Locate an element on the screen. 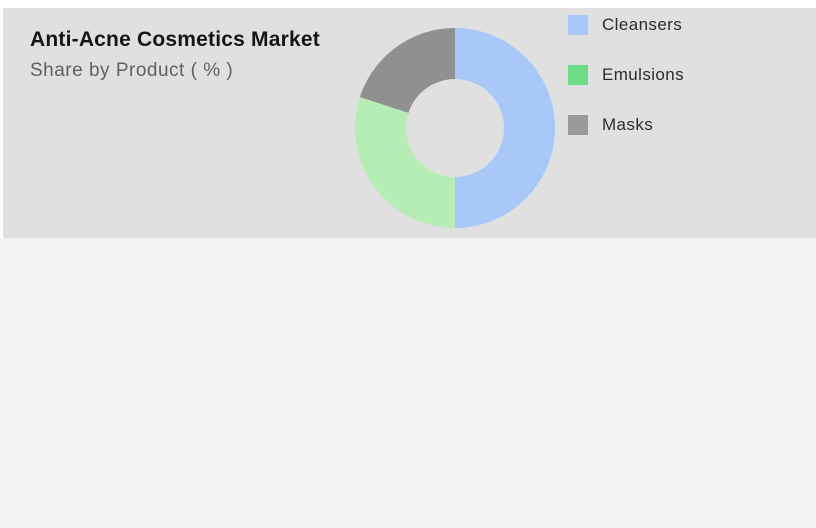 The width and height of the screenshot is (816, 528). legend-label: Cleansers is located at coordinates (642, 24).